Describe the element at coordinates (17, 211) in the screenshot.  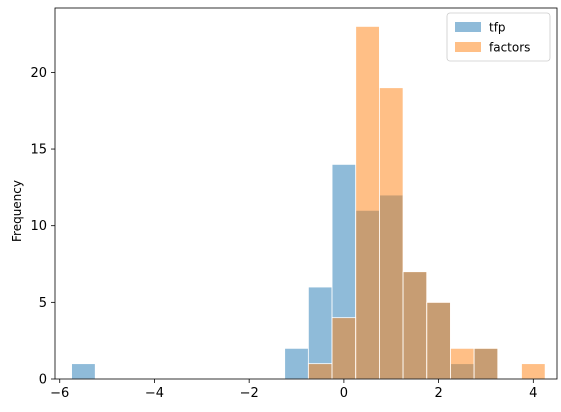
I see `y-axis-label: Frequency` at that location.